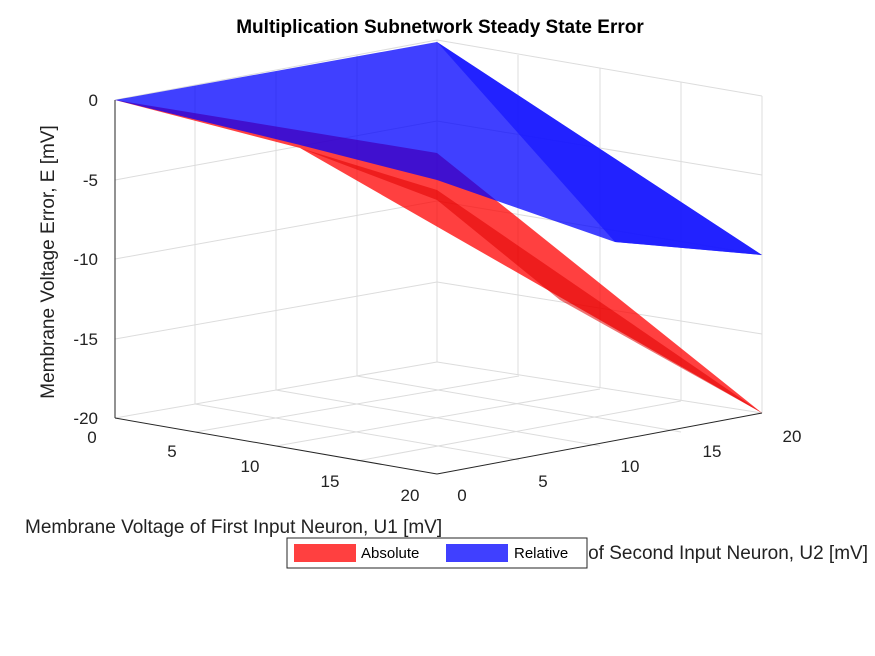  I want to click on z-tick: -10, so click(85, 259).